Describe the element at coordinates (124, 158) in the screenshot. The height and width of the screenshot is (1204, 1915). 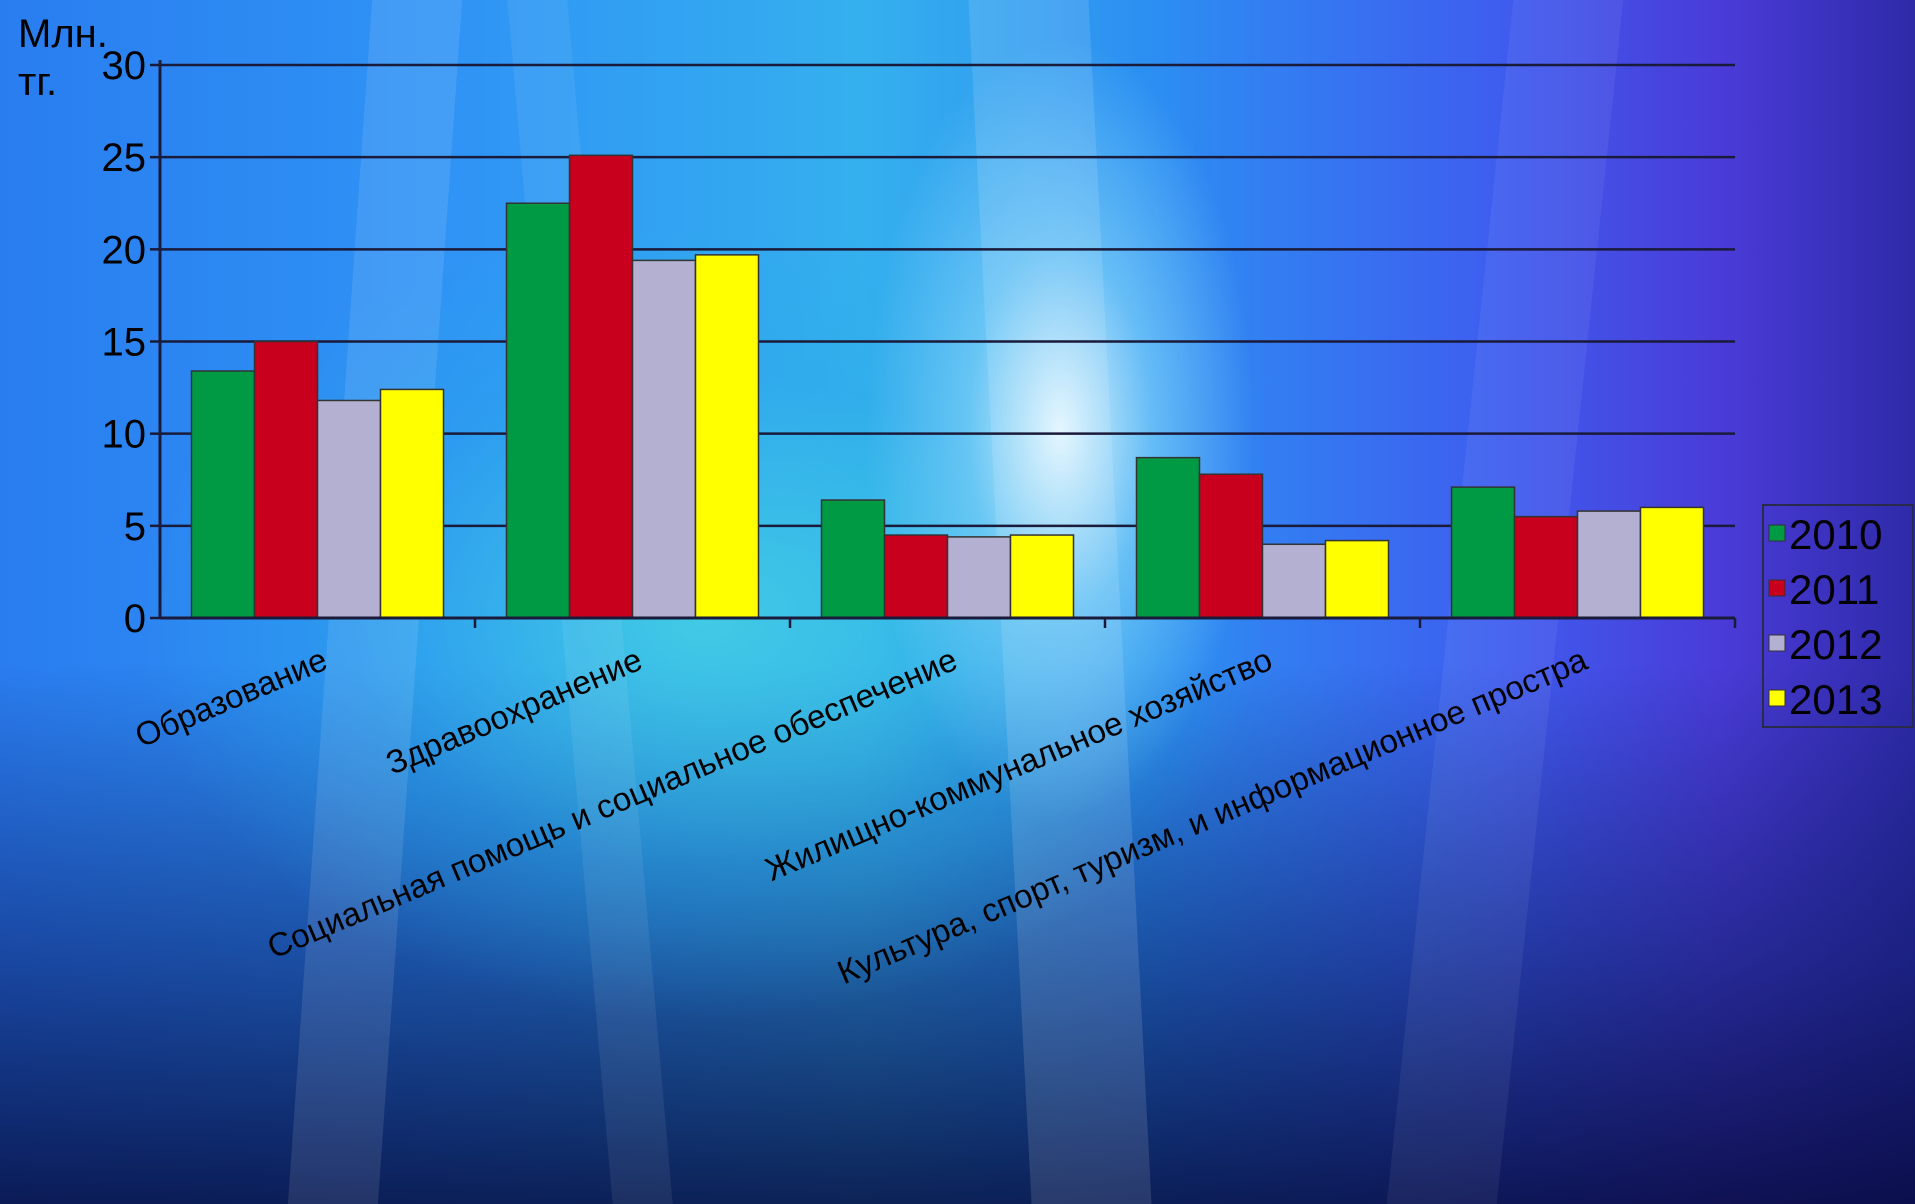
I see `y-tick-label: 25` at that location.